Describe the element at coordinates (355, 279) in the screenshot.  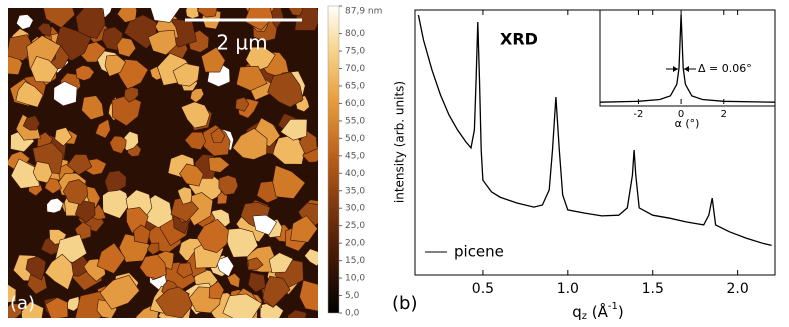
I see `colorbar-tick-label: 10,0` at that location.